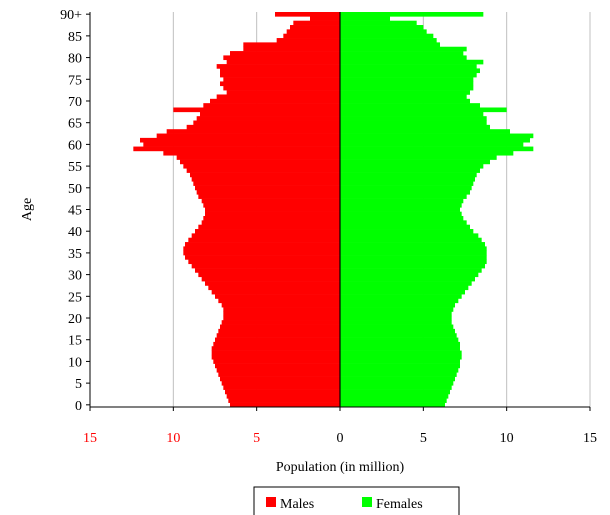 The width and height of the screenshot is (610, 515). What do you see at coordinates (75, 276) in the screenshot?
I see `y-tick-label-6: 30` at bounding box center [75, 276].